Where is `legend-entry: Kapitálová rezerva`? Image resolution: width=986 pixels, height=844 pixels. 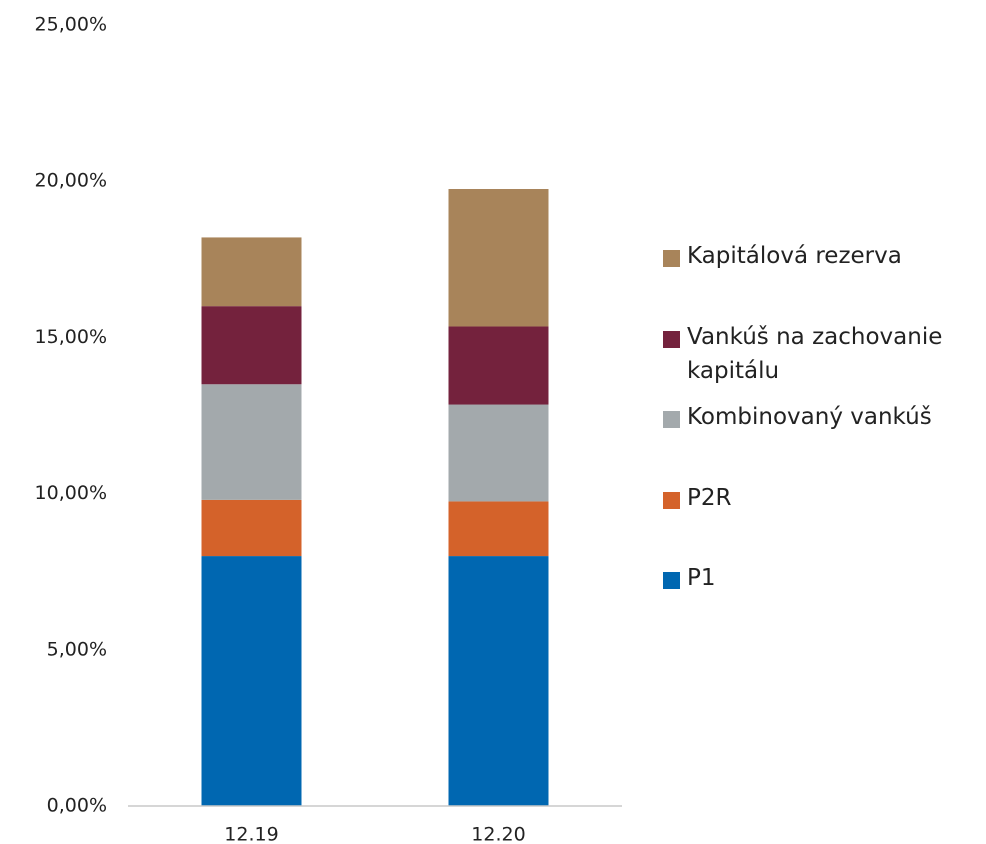
legend-entry: Kapitálová rezerva is located at coordinates (823, 258).